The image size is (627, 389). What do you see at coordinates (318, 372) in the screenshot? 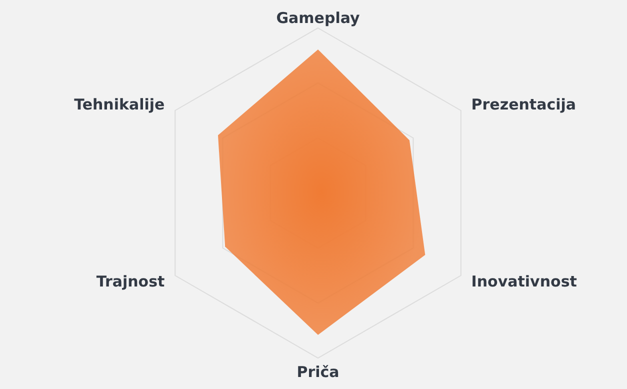
I see `spoke-label: Priča` at bounding box center [318, 372].